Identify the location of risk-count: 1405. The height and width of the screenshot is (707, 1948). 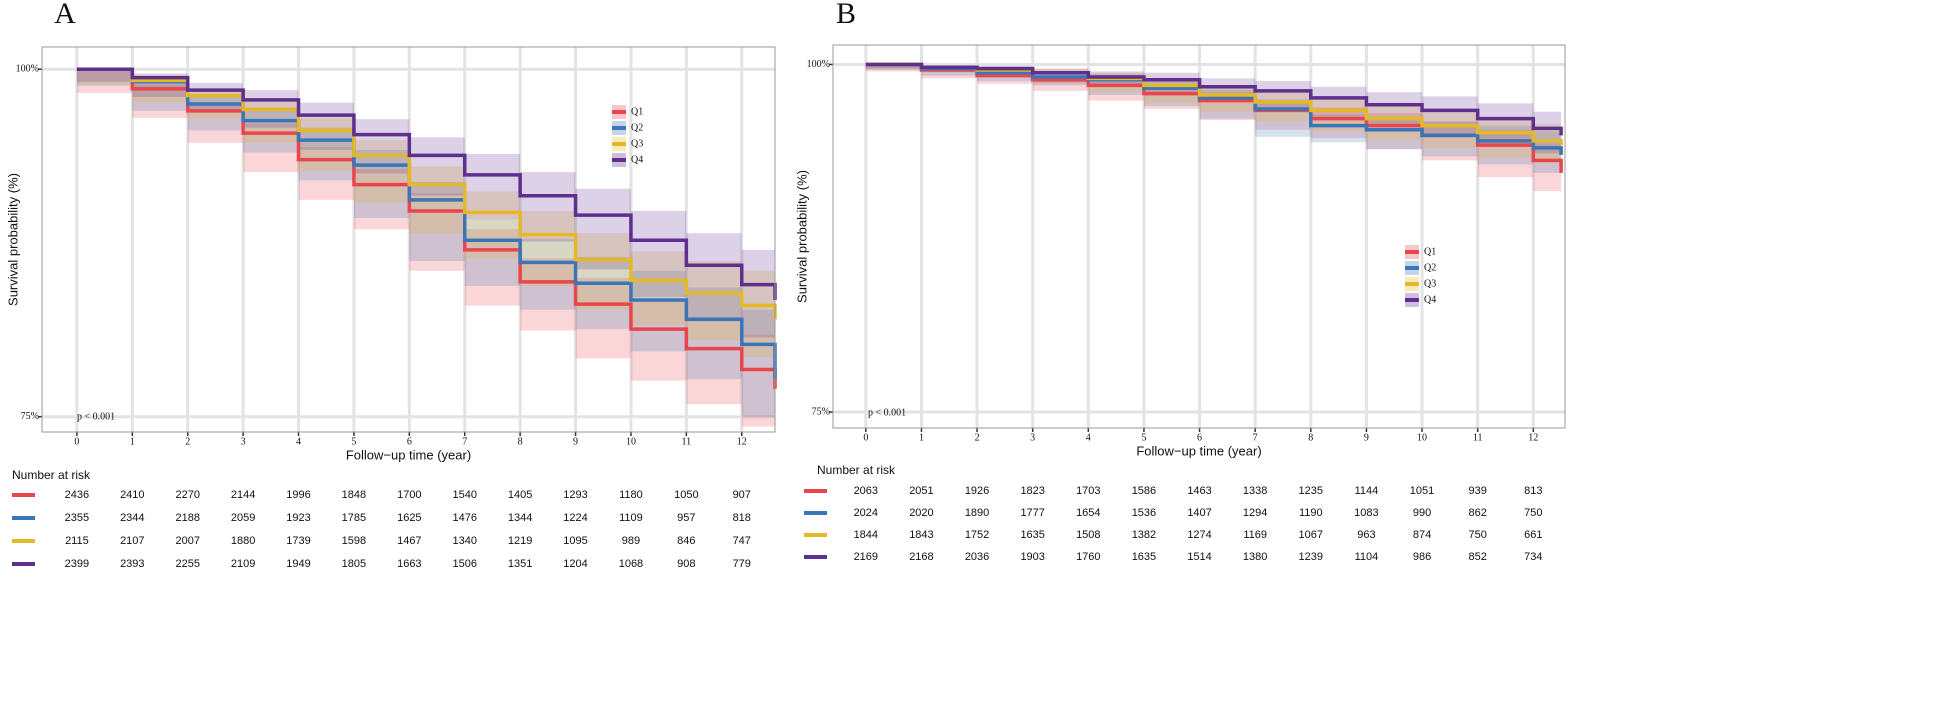
(520, 495).